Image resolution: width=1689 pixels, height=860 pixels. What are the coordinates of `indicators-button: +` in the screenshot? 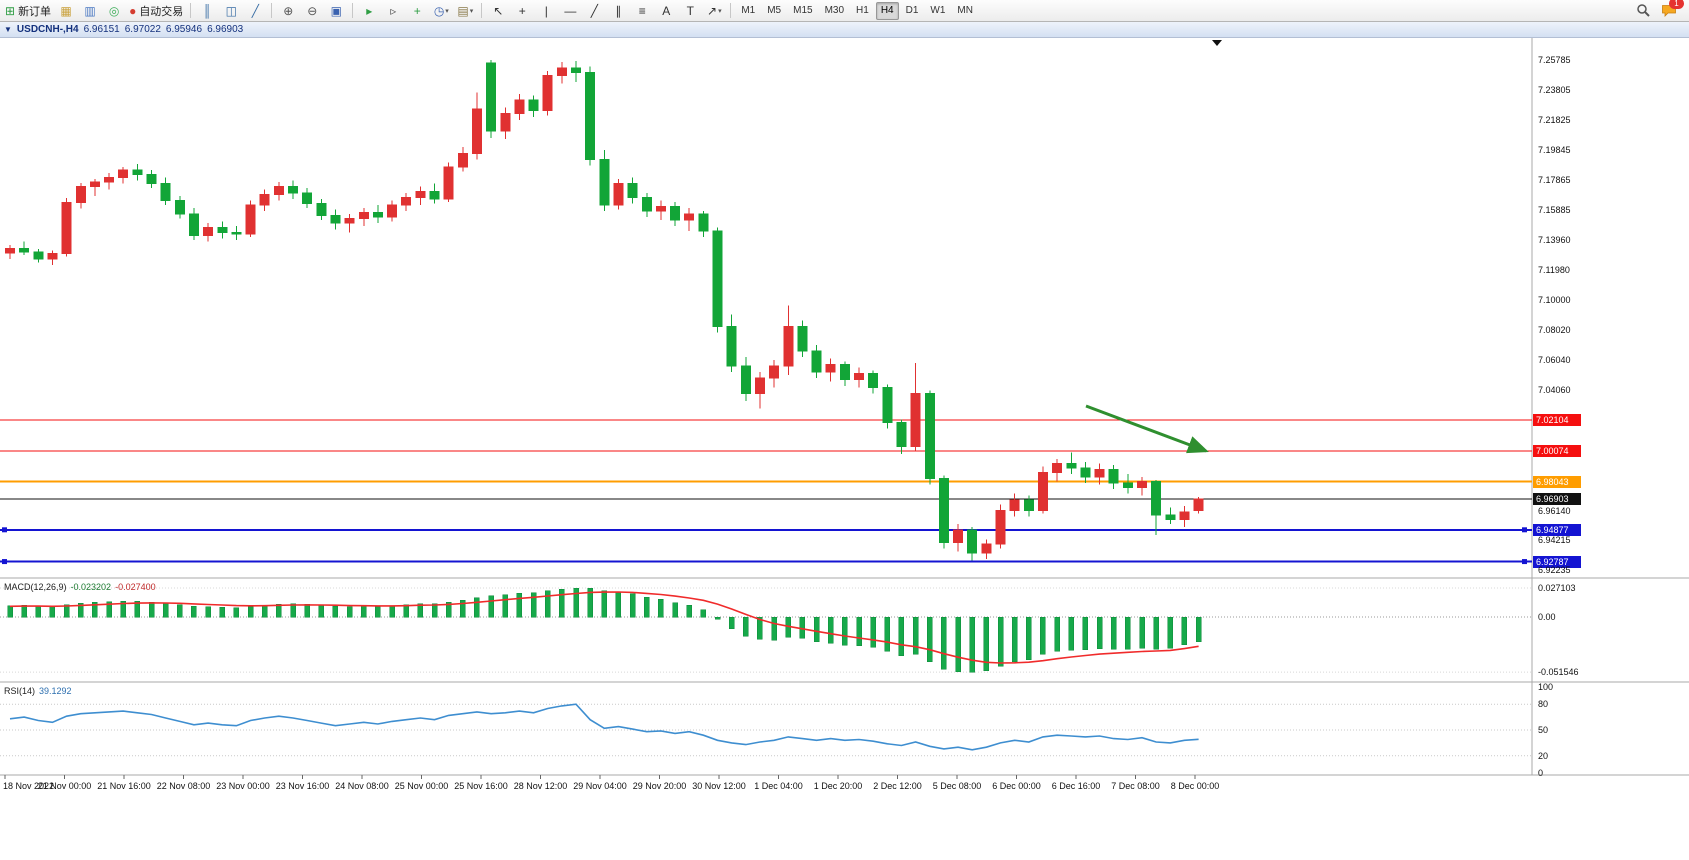 It's located at (417, 11).